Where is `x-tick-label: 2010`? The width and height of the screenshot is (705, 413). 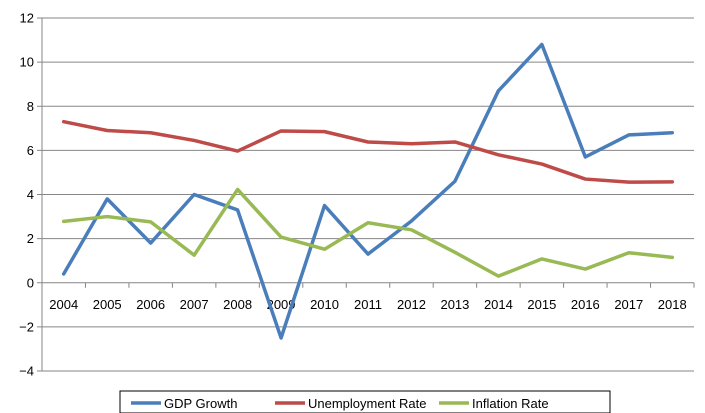
x-tick-label: 2010 is located at coordinates (324, 304).